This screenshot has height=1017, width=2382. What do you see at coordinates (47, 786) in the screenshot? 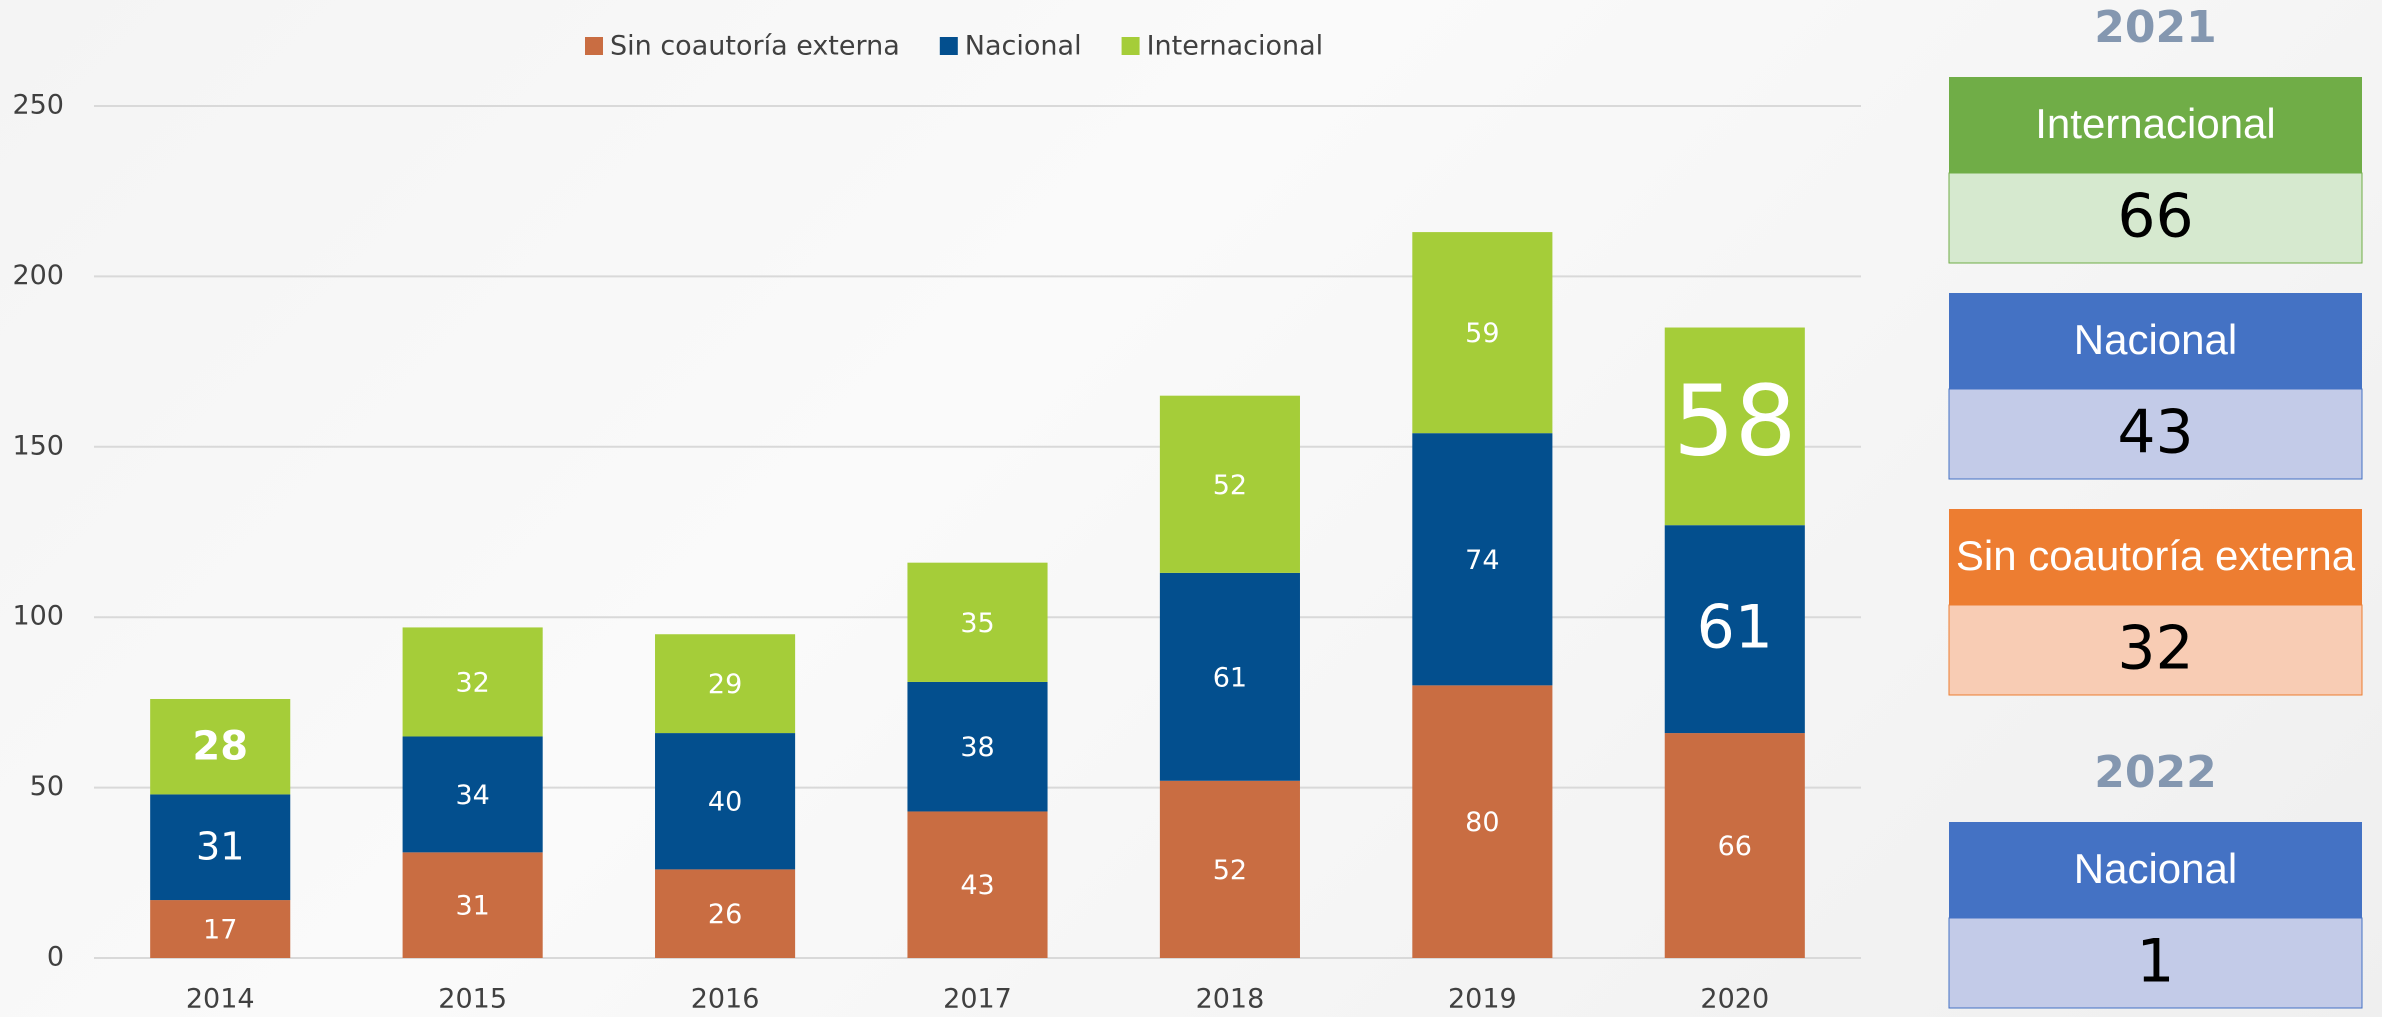
I see `y-tick-label: 50` at bounding box center [47, 786].